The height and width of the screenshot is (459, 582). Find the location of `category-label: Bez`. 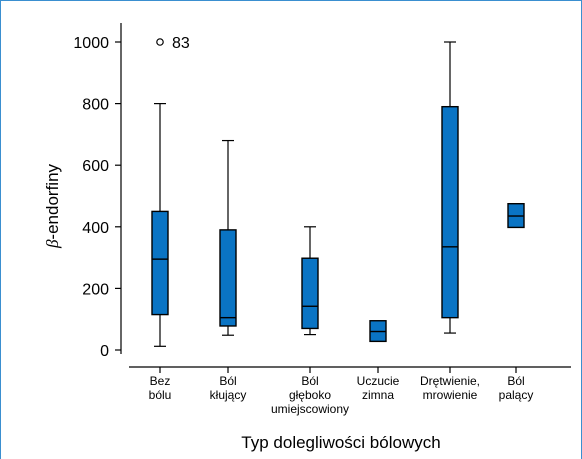

category-label: Bez is located at coordinates (160, 381).